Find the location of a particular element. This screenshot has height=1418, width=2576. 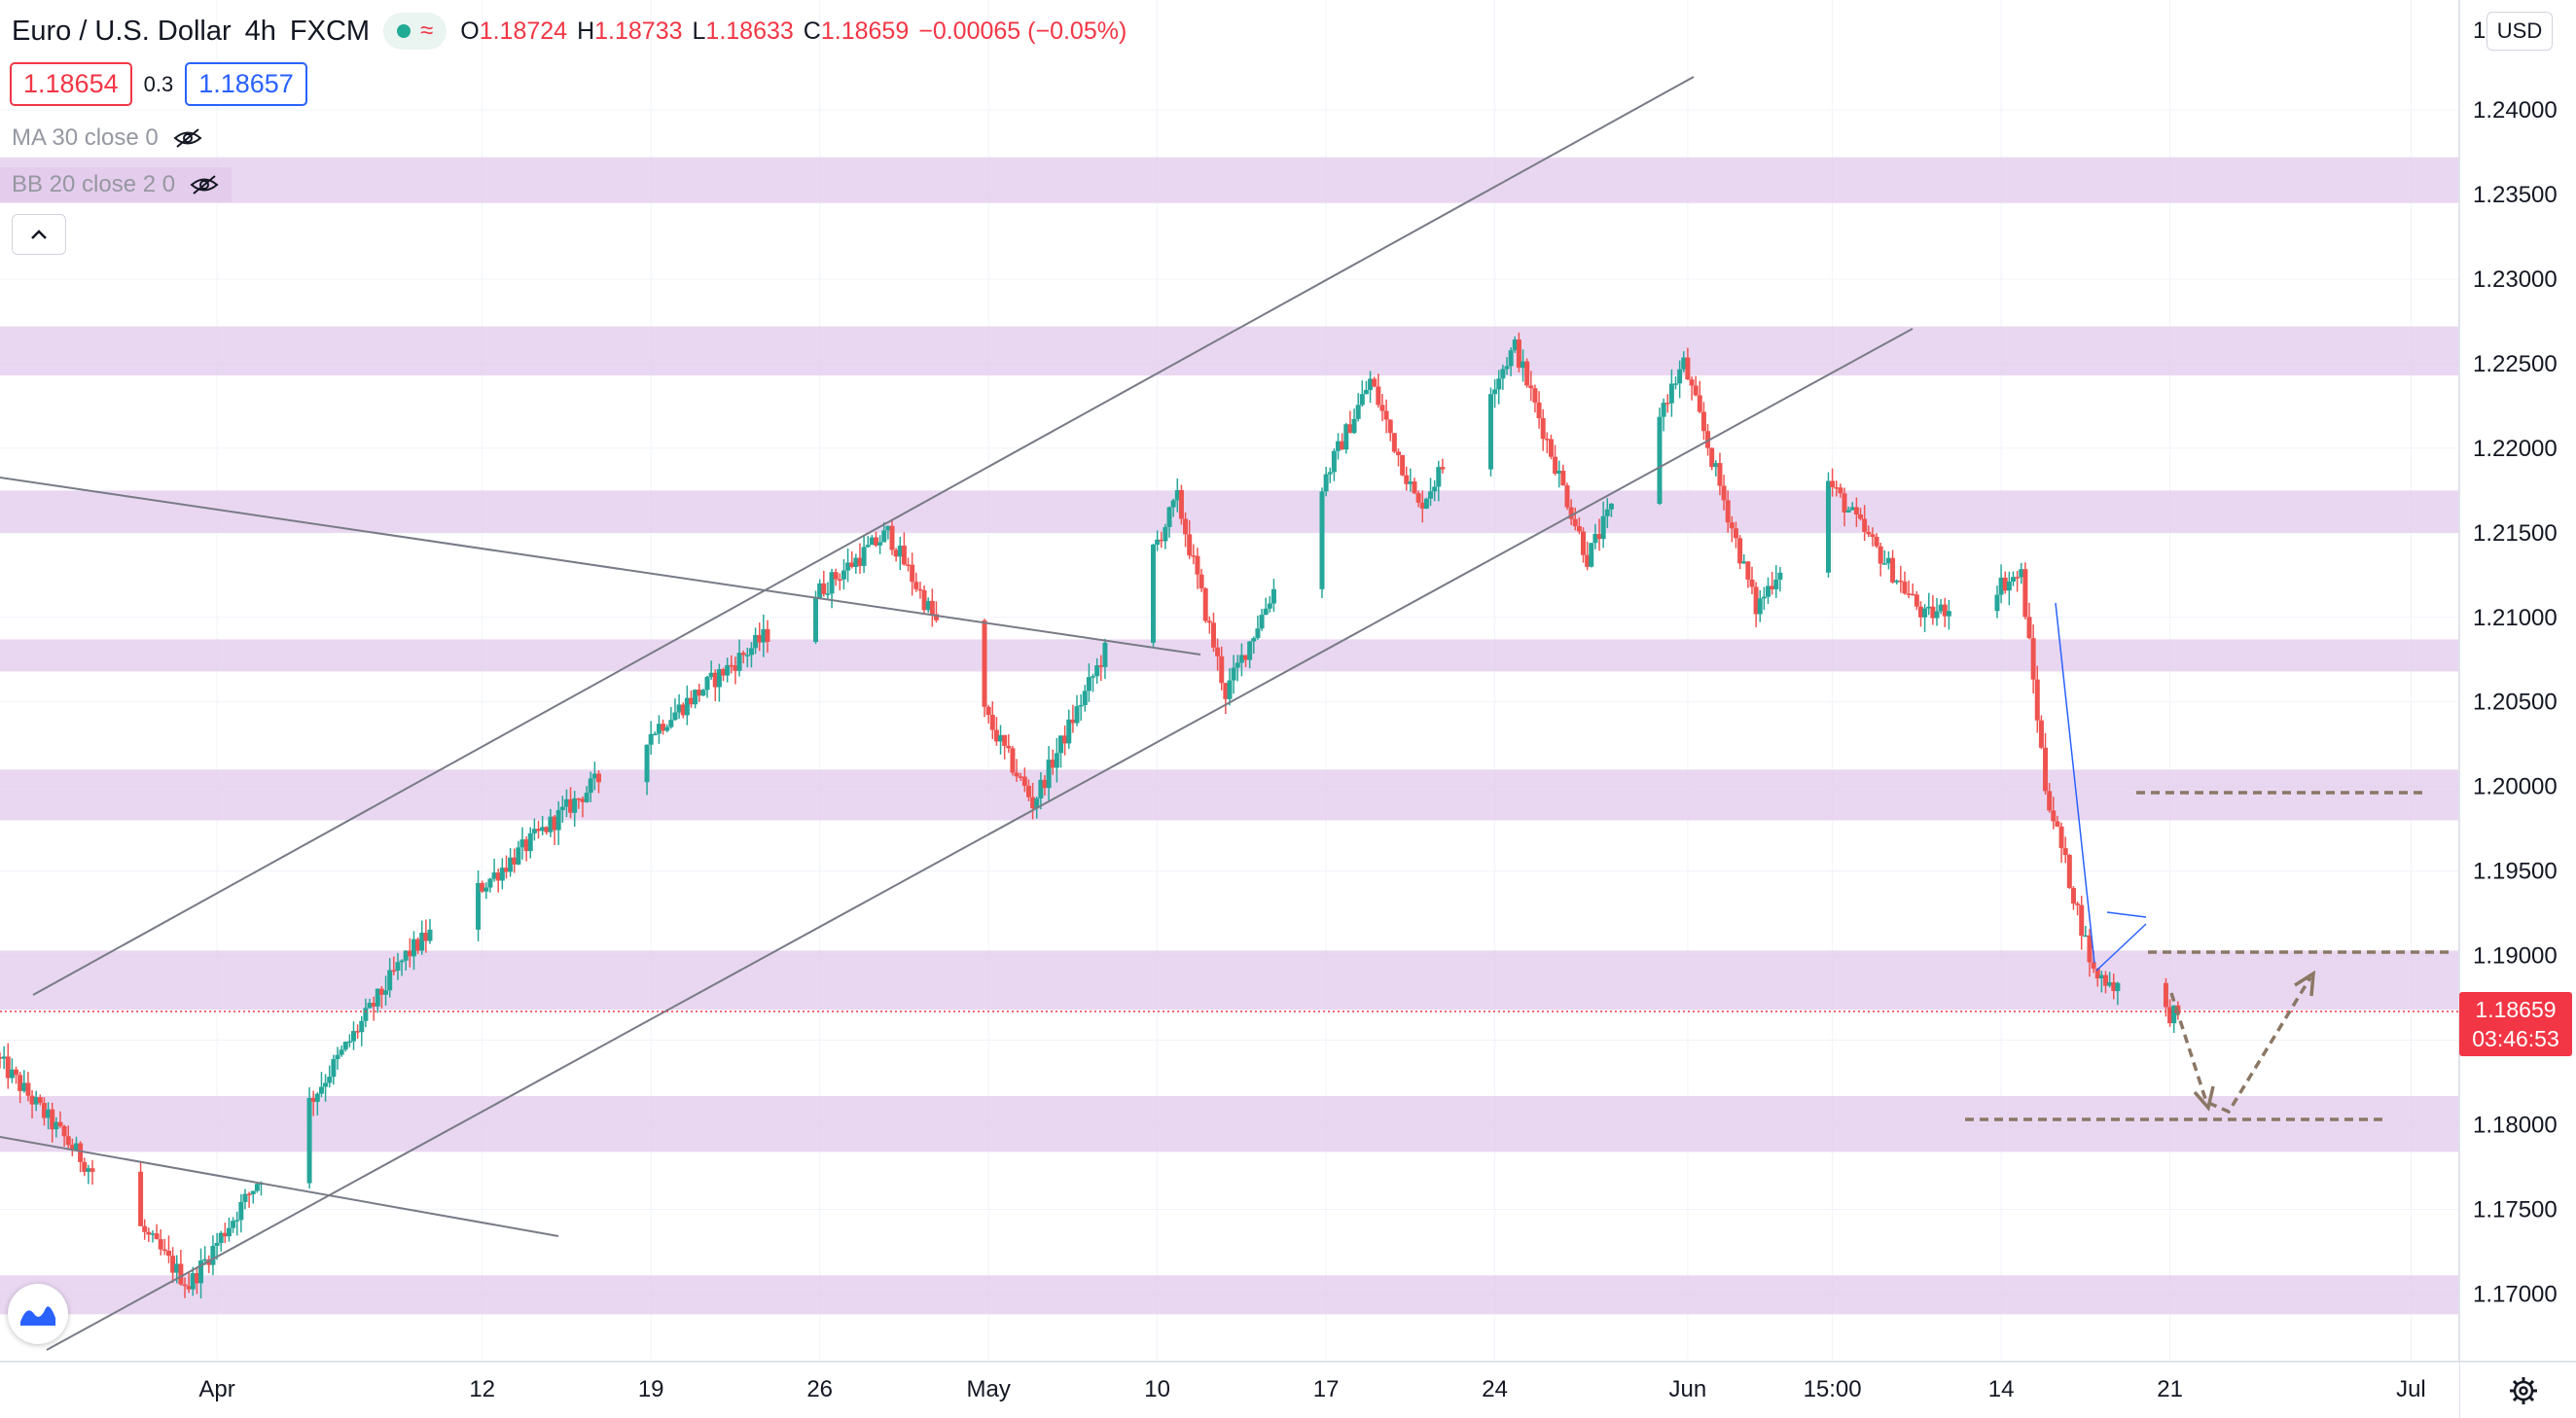

currency-selector: USD is located at coordinates (2520, 31).